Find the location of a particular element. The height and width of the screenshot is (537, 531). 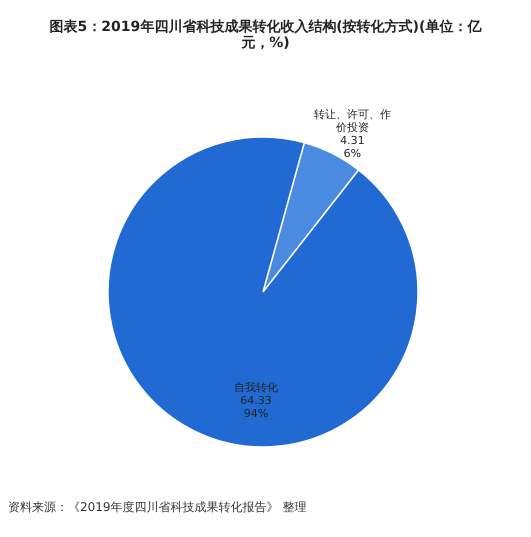

slice-label: 自我转化 is located at coordinates (256, 387).